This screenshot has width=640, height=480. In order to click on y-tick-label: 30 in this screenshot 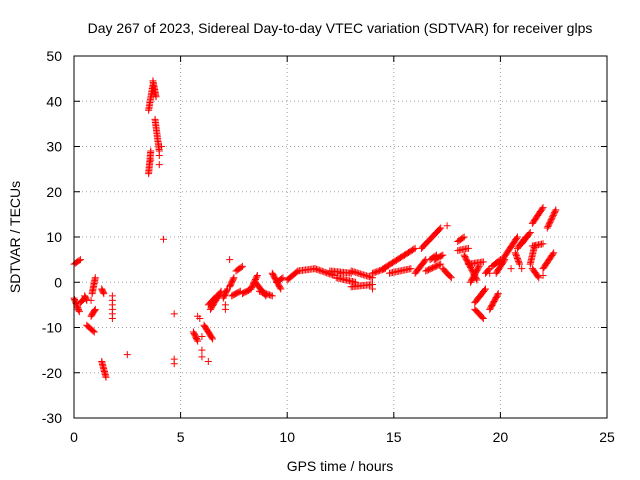, I will do `click(54, 147)`.